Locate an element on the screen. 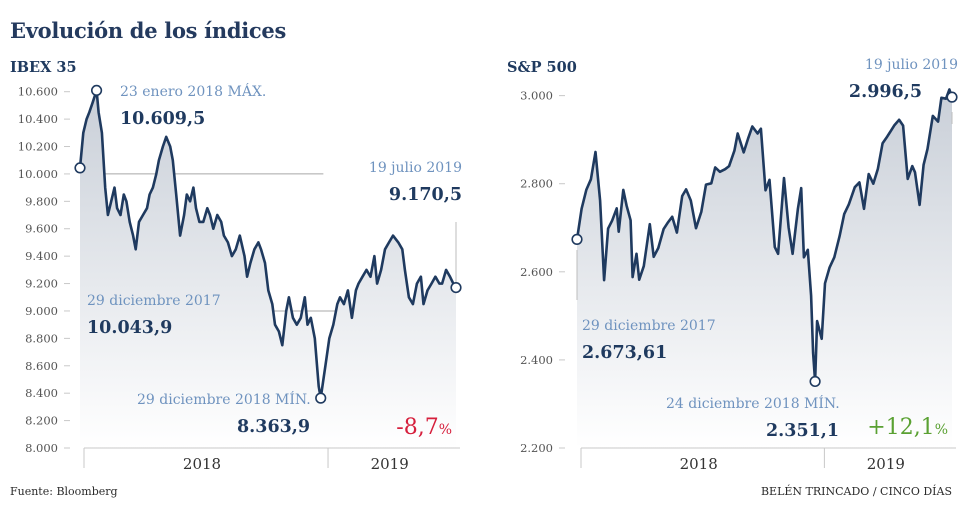 The height and width of the screenshot is (508, 980). ibex-year-label-2018: 2018 is located at coordinates (202, 464).